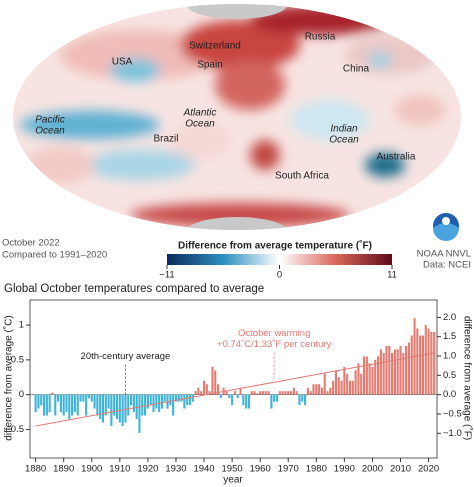  I want to click on x-axis-label: year, so click(233, 480).